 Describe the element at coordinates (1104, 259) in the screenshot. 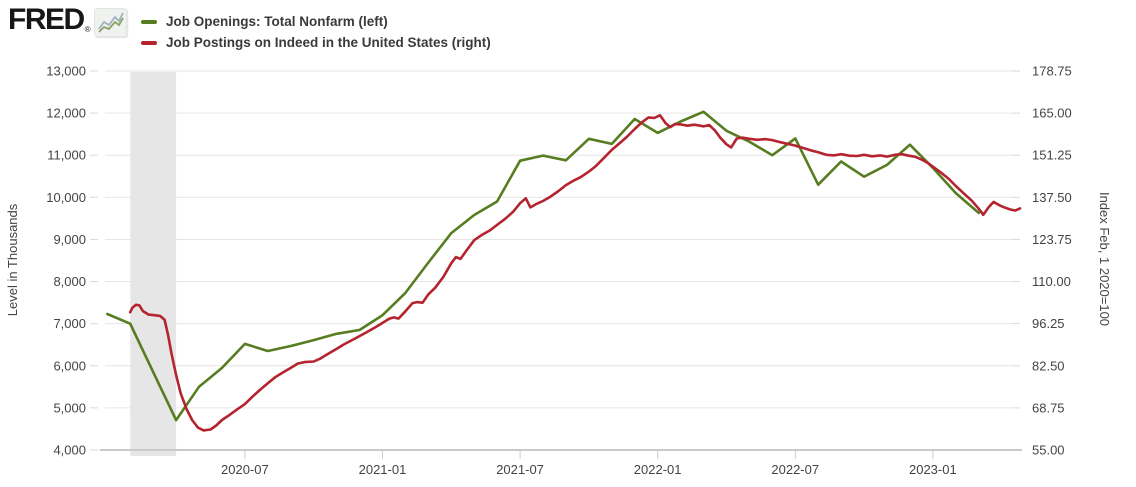

I see `right-axis-title: Index Feb, 1 2020=100` at that location.